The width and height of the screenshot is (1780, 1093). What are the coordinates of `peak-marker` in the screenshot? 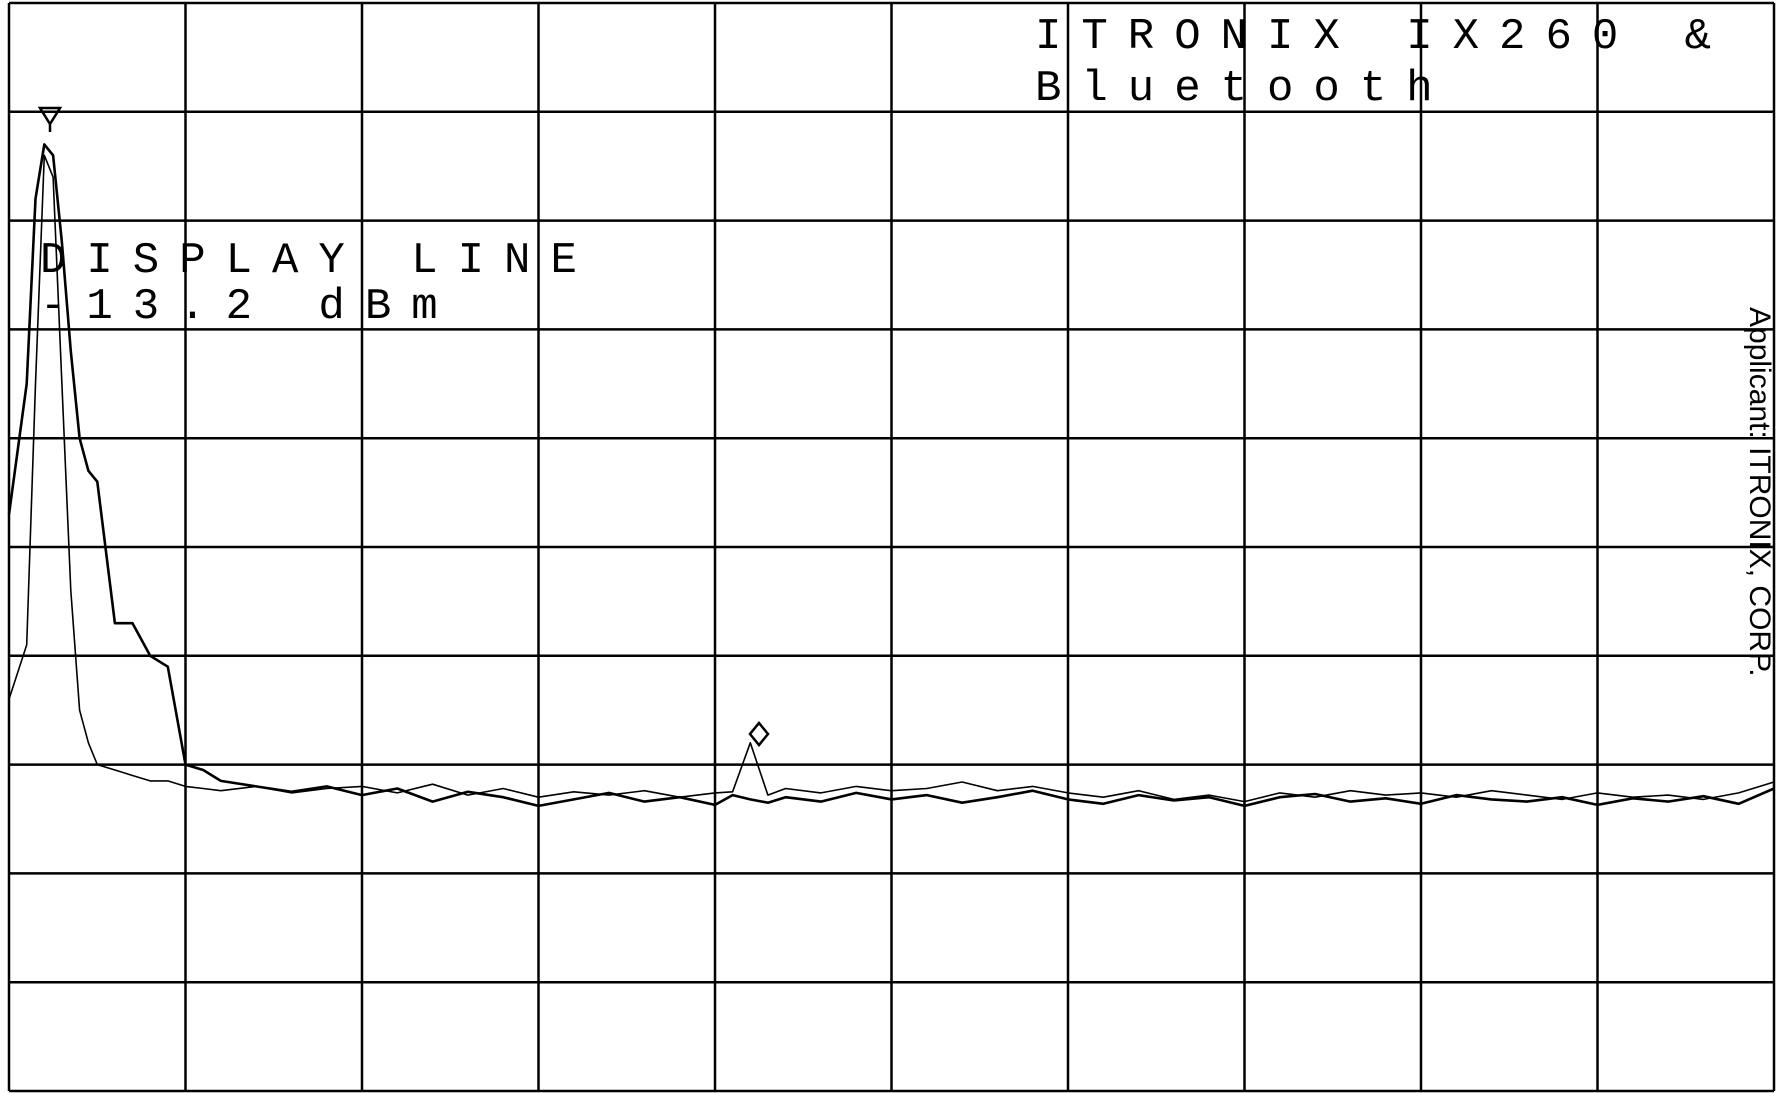 It's located at (50, 119).